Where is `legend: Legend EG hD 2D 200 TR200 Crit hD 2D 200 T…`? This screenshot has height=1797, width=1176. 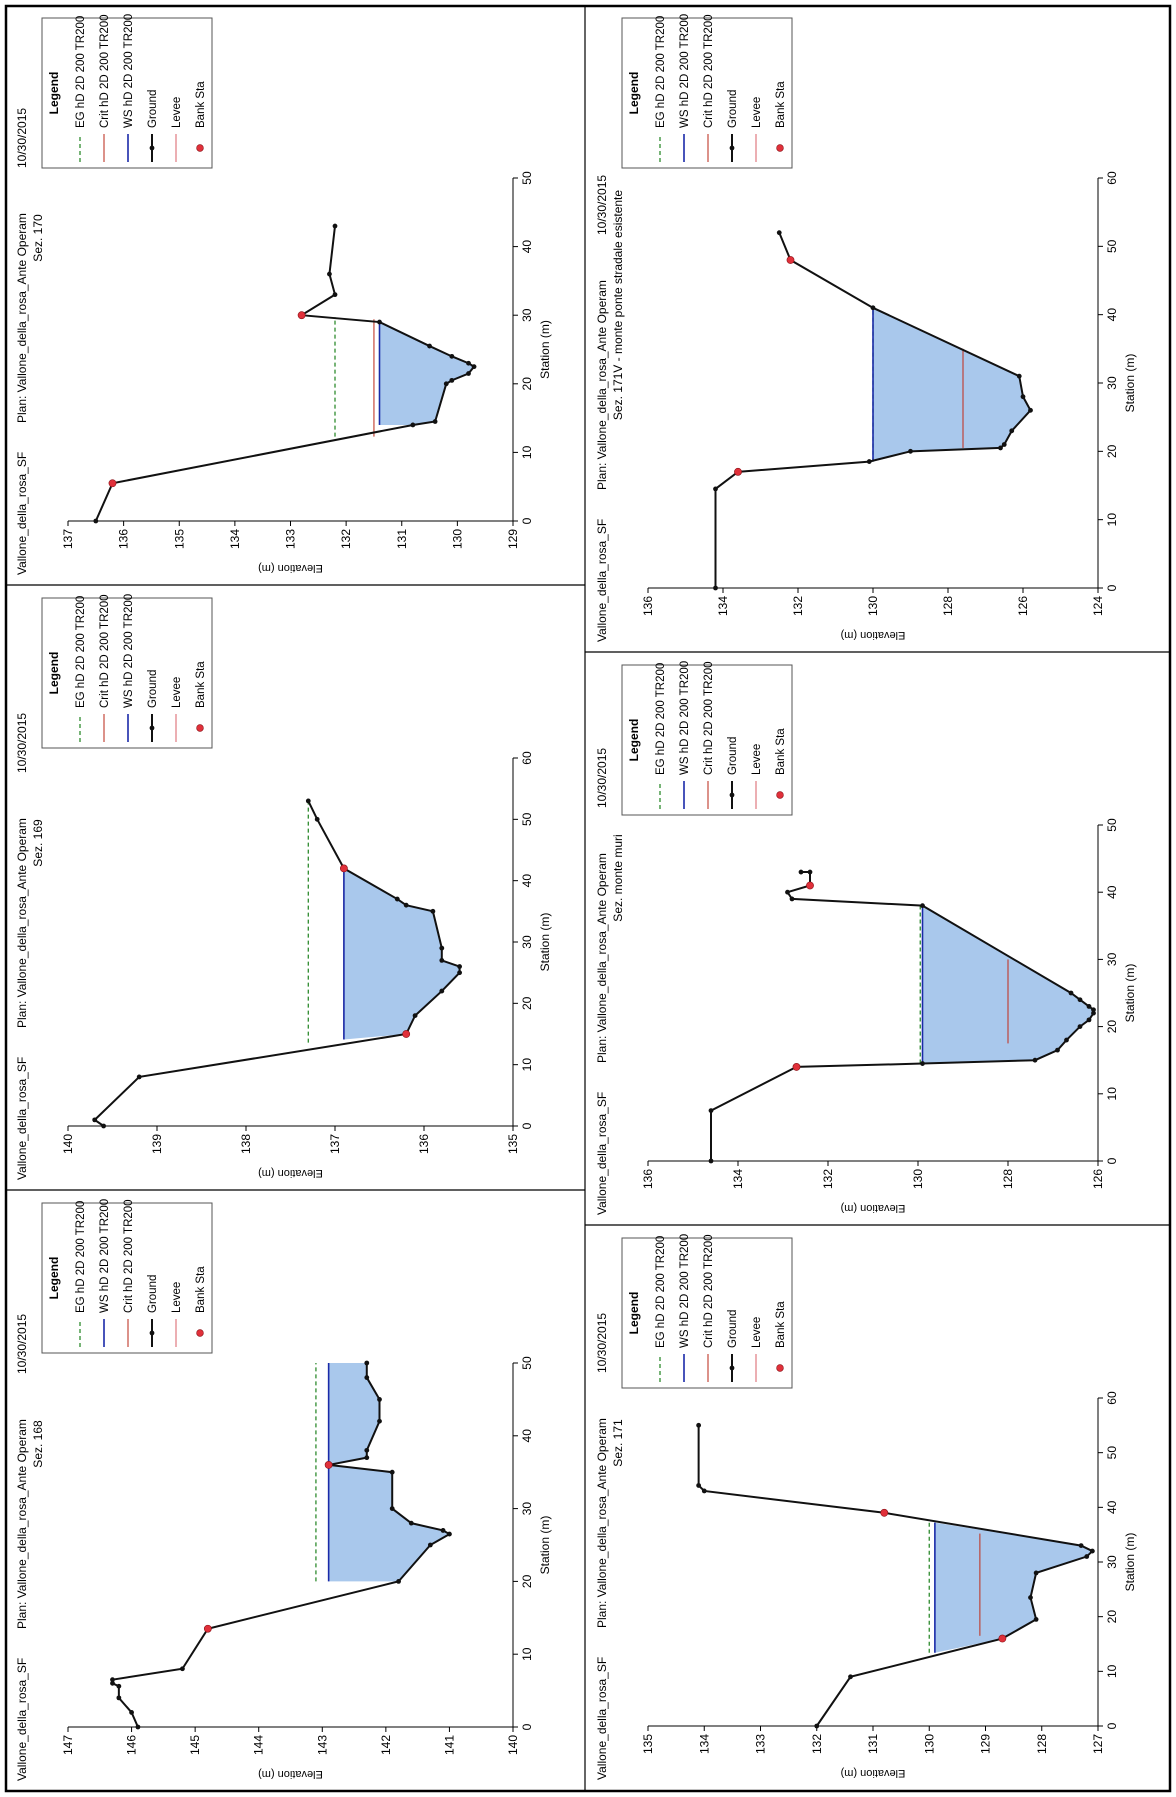 legend: Legend EG hD 2D 200 TR200 Crit hD 2D 200 T… is located at coordinates (127, 671).